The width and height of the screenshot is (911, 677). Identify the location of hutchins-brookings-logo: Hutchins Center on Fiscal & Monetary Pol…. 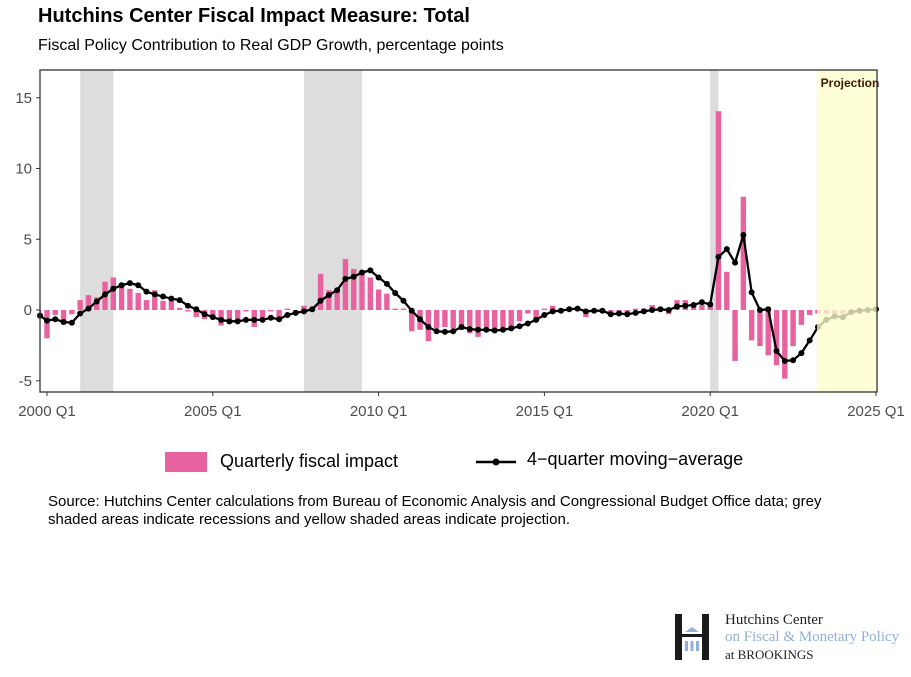
(792, 637).